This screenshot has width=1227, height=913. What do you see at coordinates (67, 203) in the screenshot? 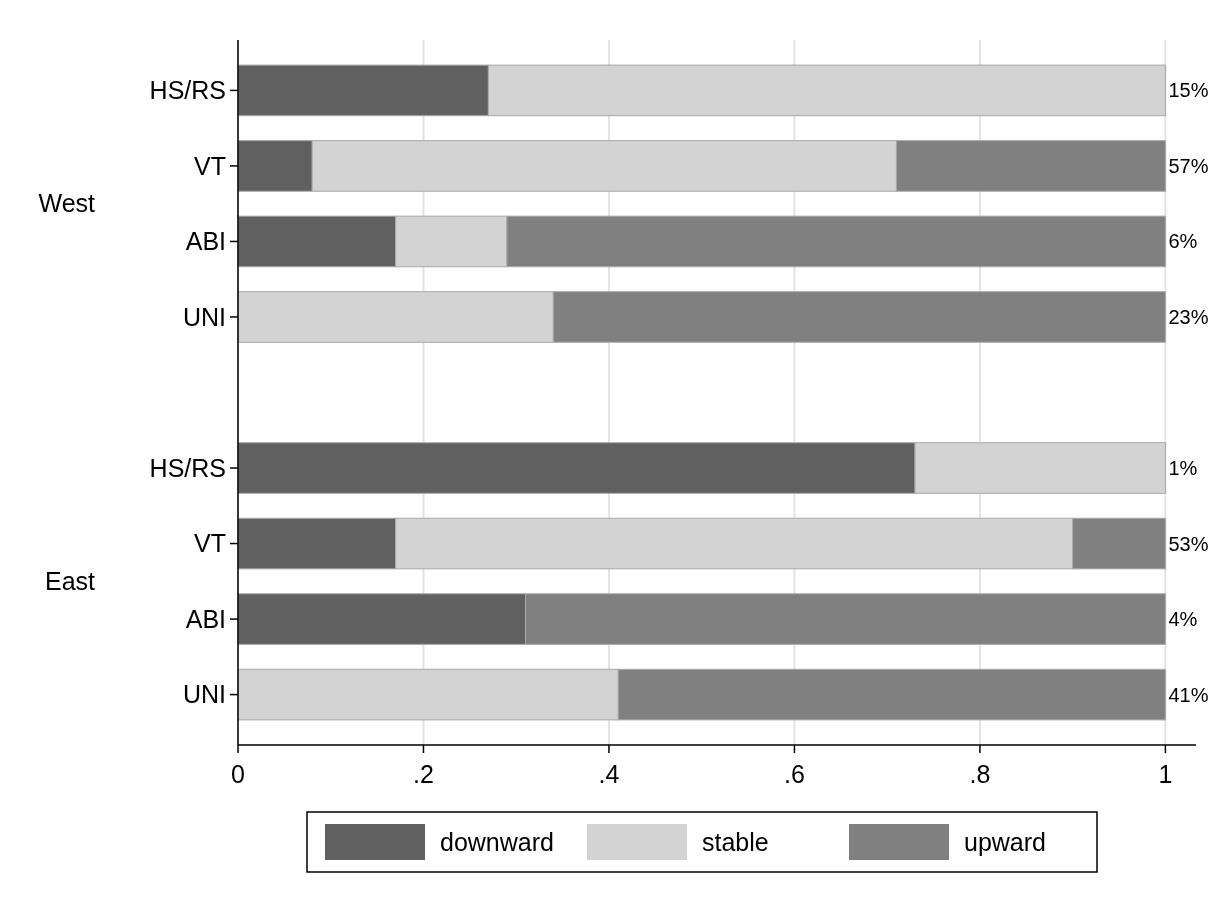
I see `text: West` at bounding box center [67, 203].